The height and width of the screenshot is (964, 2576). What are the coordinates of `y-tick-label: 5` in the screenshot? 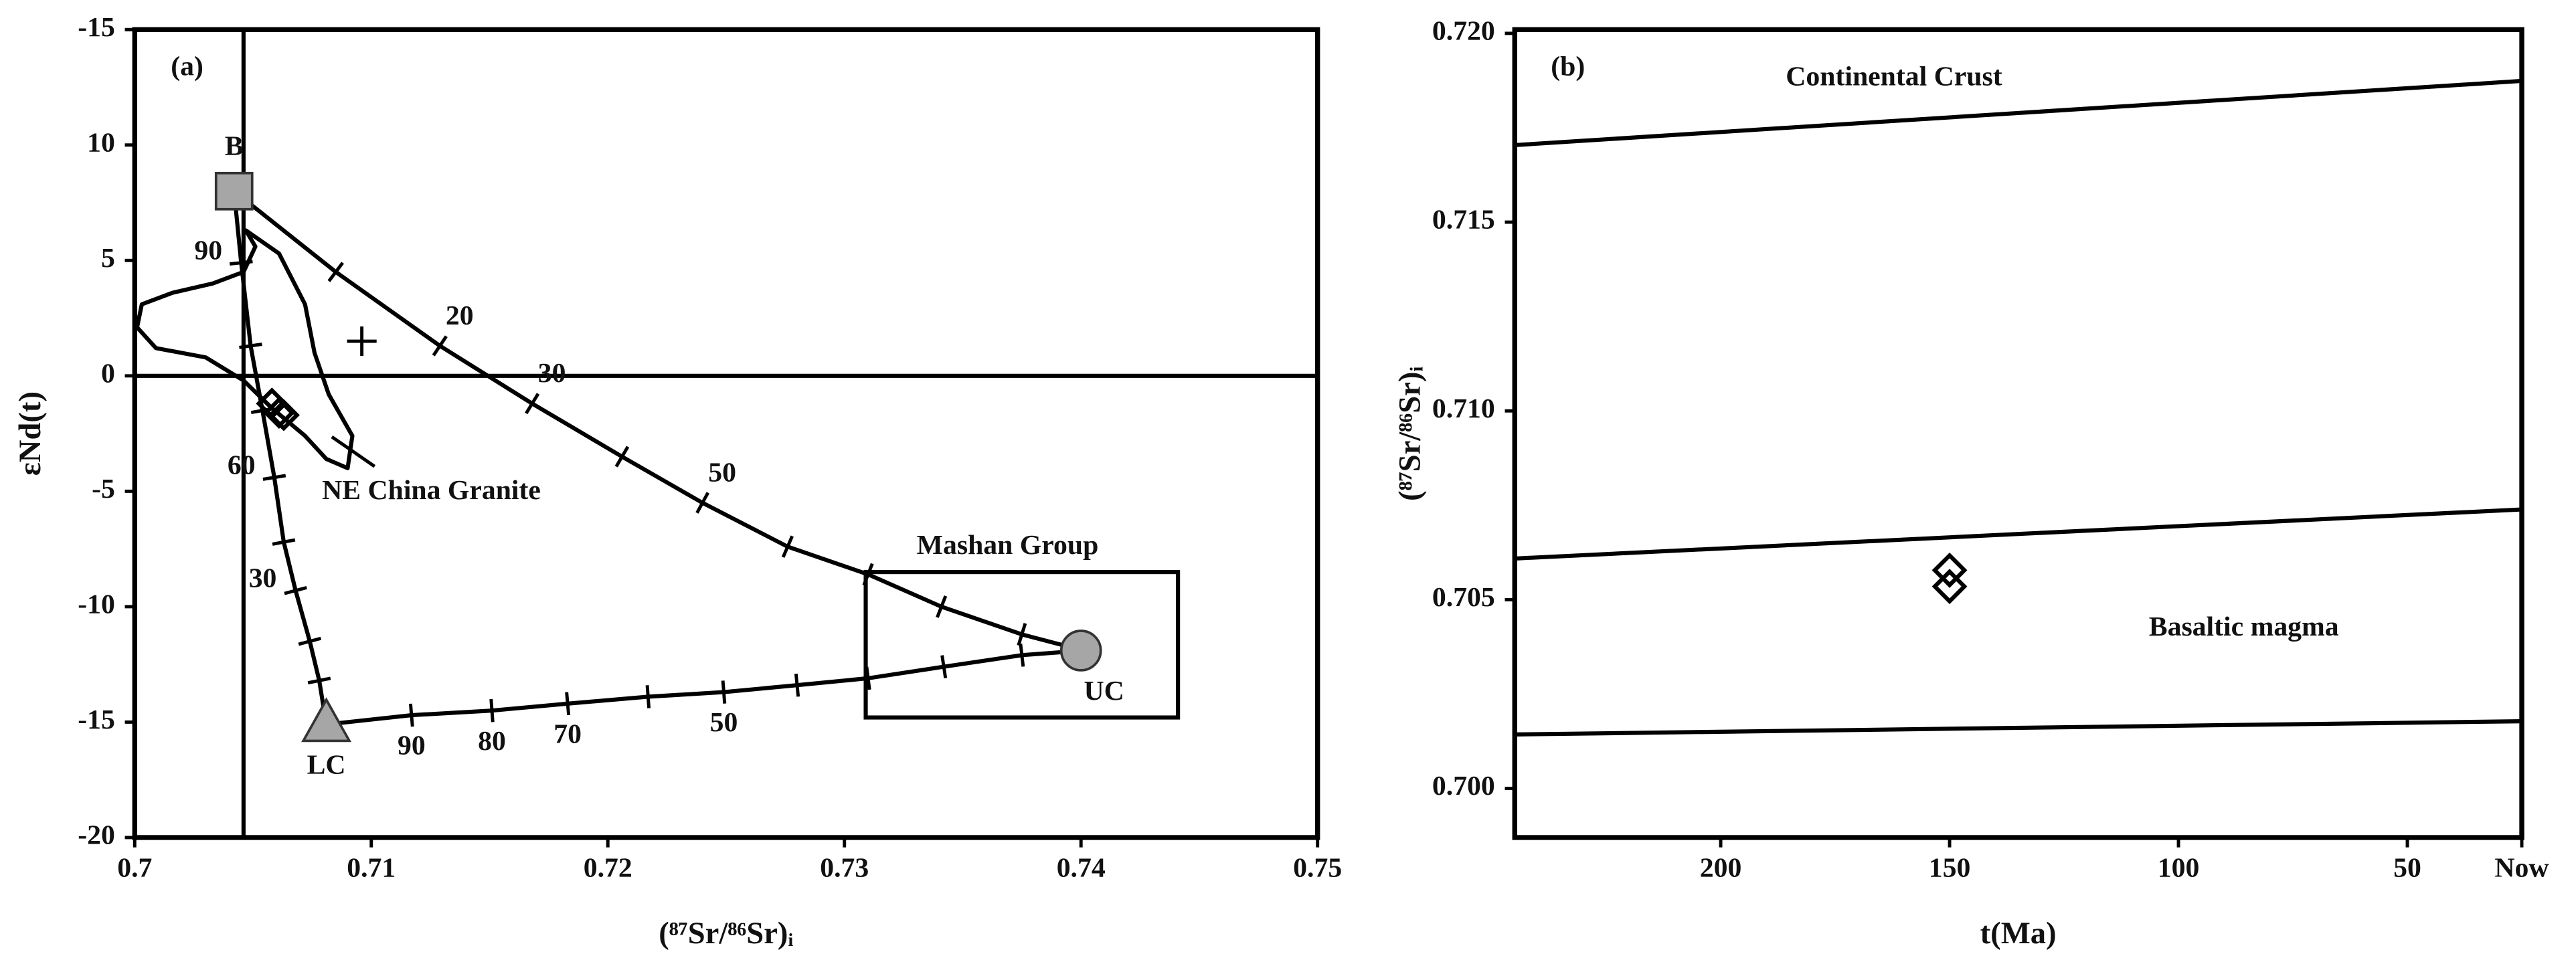 It's located at (108, 258).